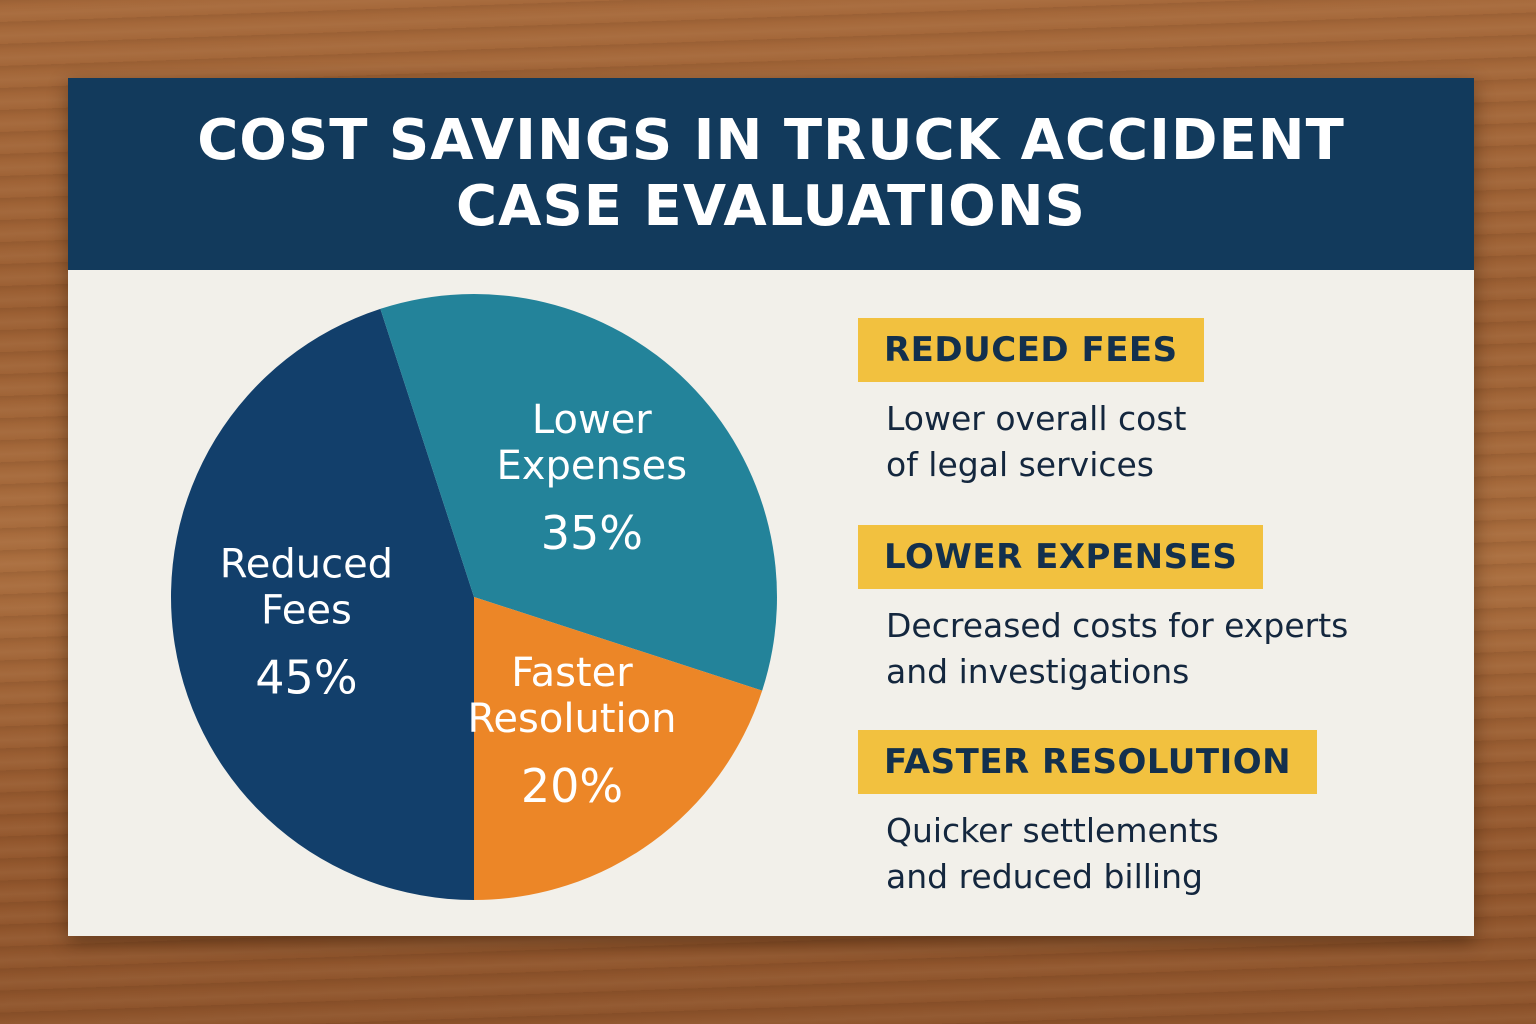 This screenshot has height=1024, width=1536. What do you see at coordinates (1038, 671) in the screenshot?
I see `legend-description-line: and investigations` at bounding box center [1038, 671].